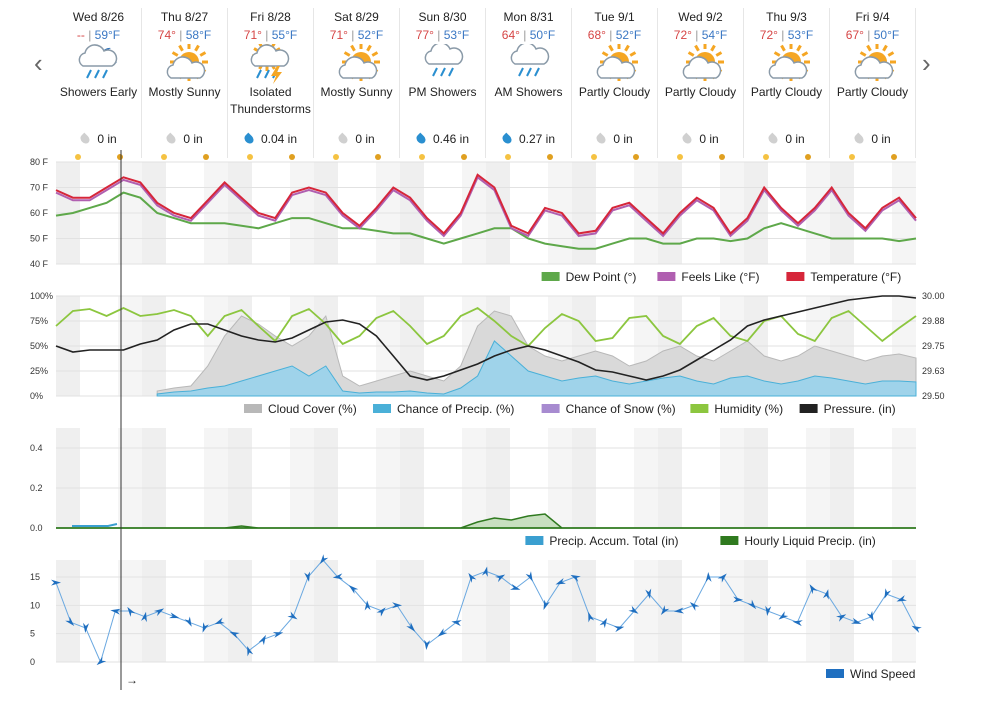 This screenshot has height=712, width=988. What do you see at coordinates (38, 63) in the screenshot?
I see `prev-days-button: ‹` at bounding box center [38, 63].